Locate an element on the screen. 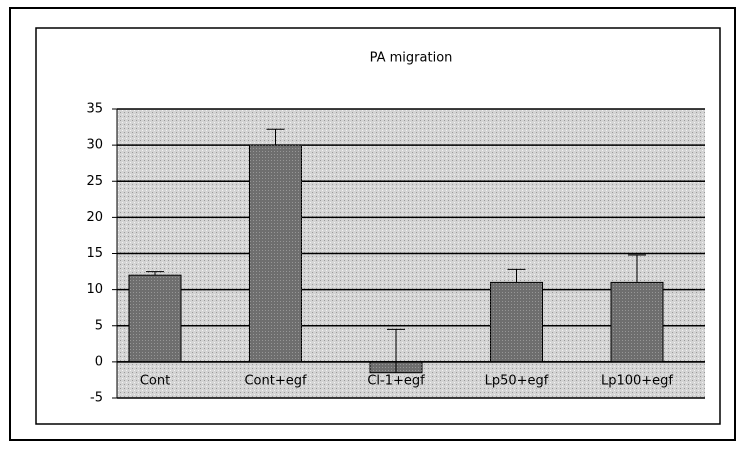 The height and width of the screenshot is (449, 744). y-tick-label: -5 is located at coordinates (96, 398).